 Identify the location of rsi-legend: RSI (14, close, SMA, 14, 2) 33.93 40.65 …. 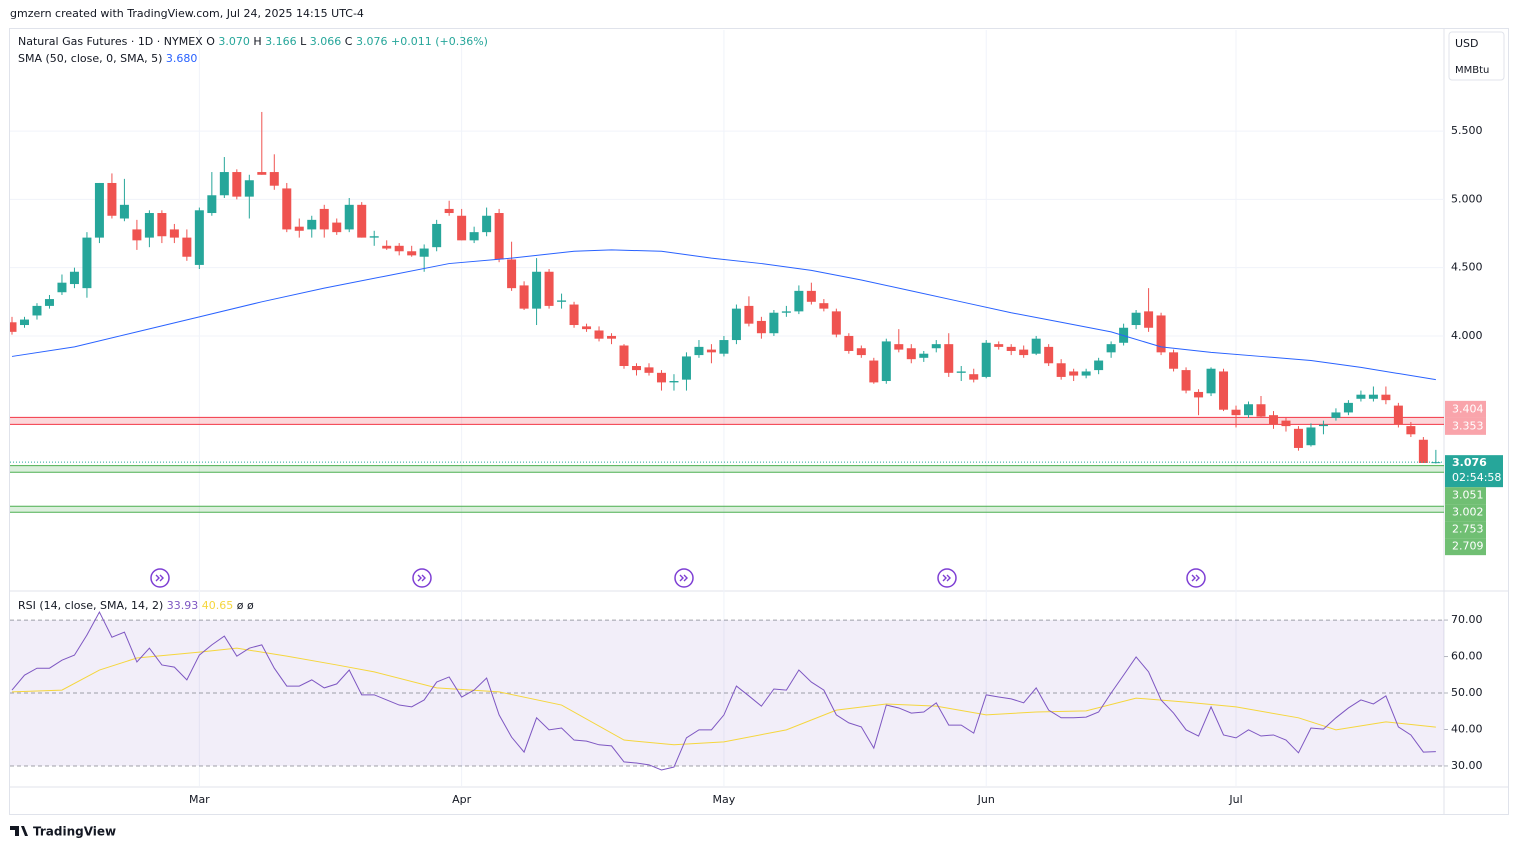
(136, 605).